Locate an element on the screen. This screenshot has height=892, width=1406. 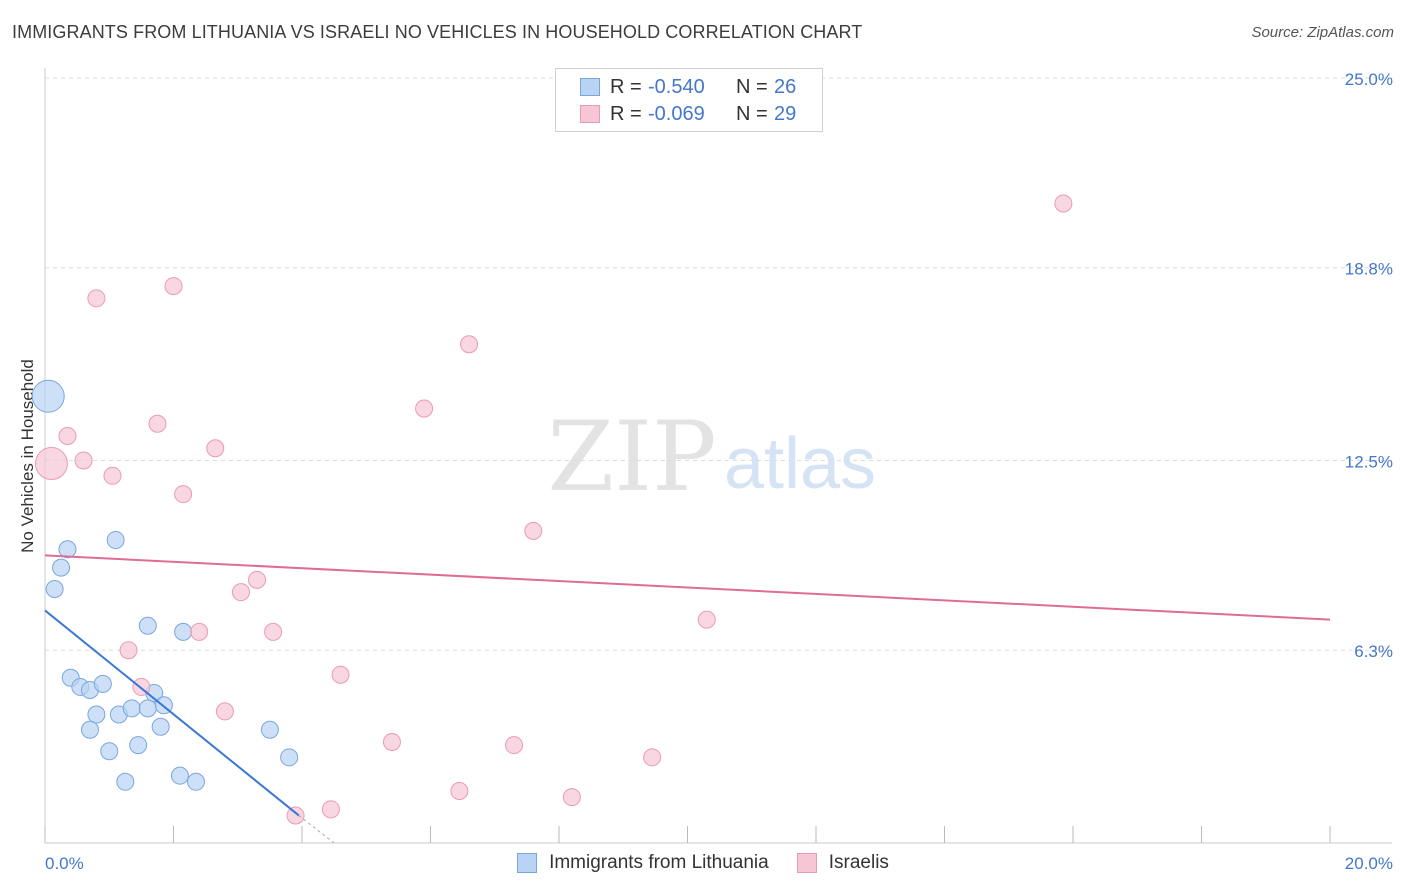
series-legend: Immigrants from Lithuania Israelis is located at coordinates (703, 863).